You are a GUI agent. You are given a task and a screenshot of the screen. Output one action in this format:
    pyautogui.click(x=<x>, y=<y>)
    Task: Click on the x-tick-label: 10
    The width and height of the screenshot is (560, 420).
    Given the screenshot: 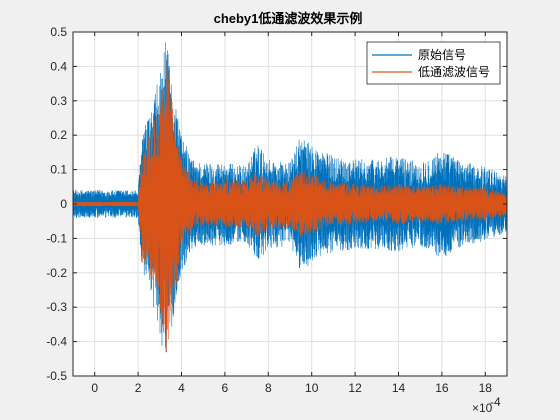 What is the action you would take?
    pyautogui.click(x=312, y=388)
    